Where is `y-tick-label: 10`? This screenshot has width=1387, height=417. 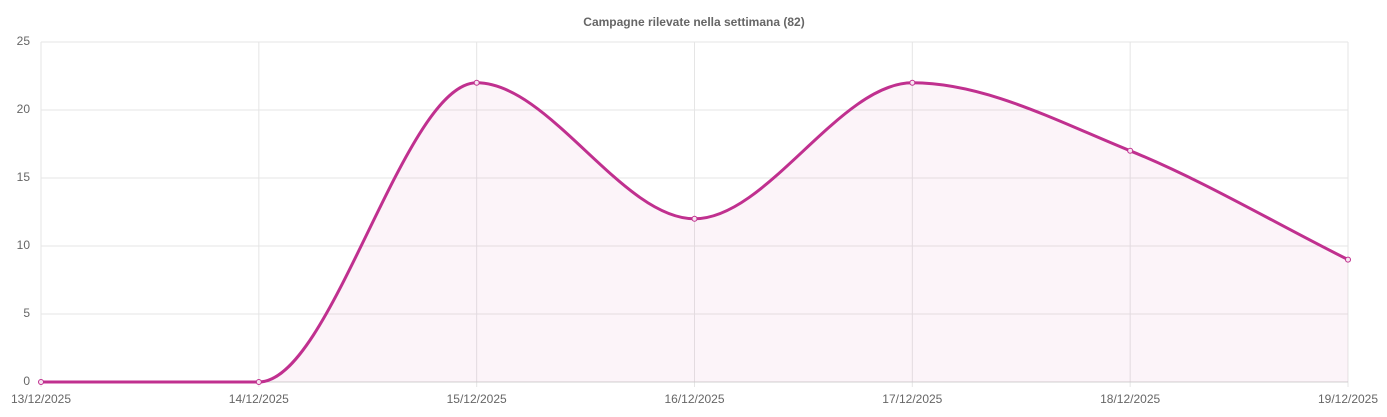
y-tick-label: 10 is located at coordinates (24, 245).